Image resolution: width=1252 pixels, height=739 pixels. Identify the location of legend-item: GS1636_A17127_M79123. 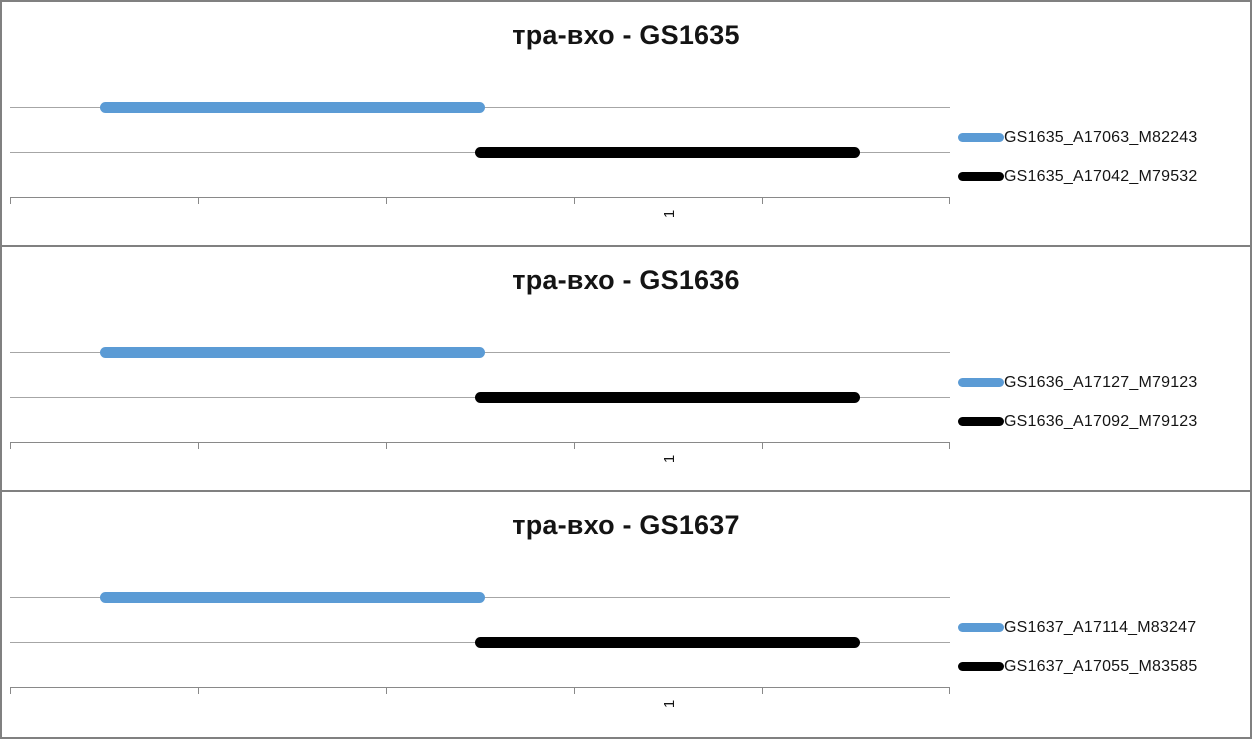
(1078, 382).